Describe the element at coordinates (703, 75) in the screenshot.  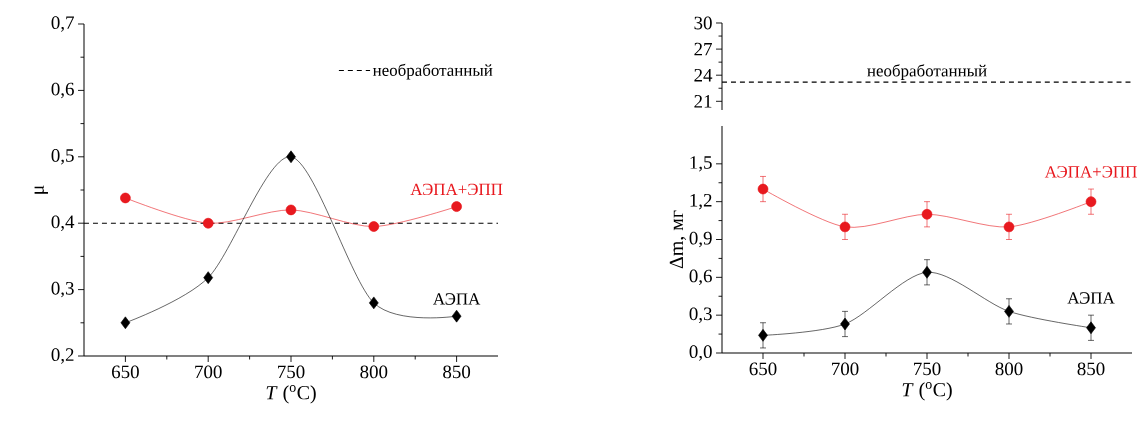
I see `y-tick-label: 24` at that location.